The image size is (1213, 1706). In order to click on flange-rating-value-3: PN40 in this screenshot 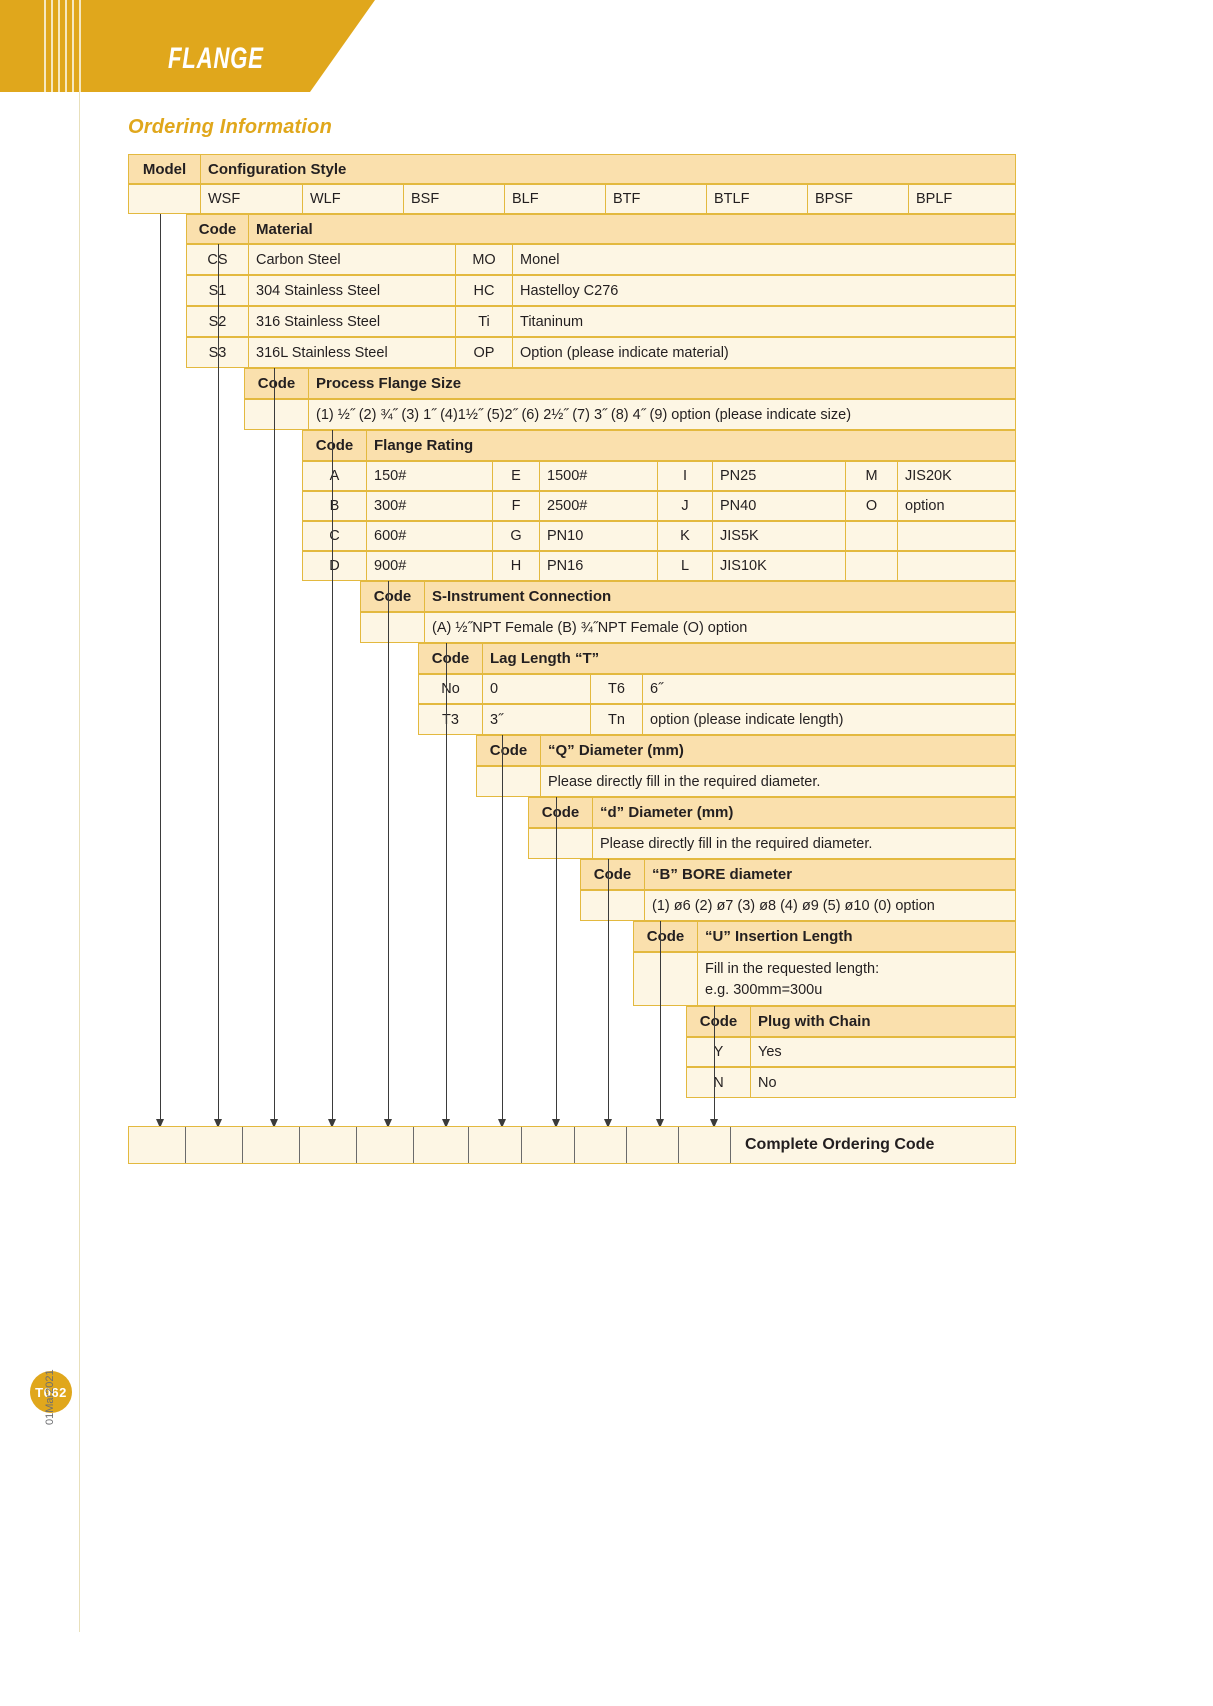, I will do `click(779, 506)`.